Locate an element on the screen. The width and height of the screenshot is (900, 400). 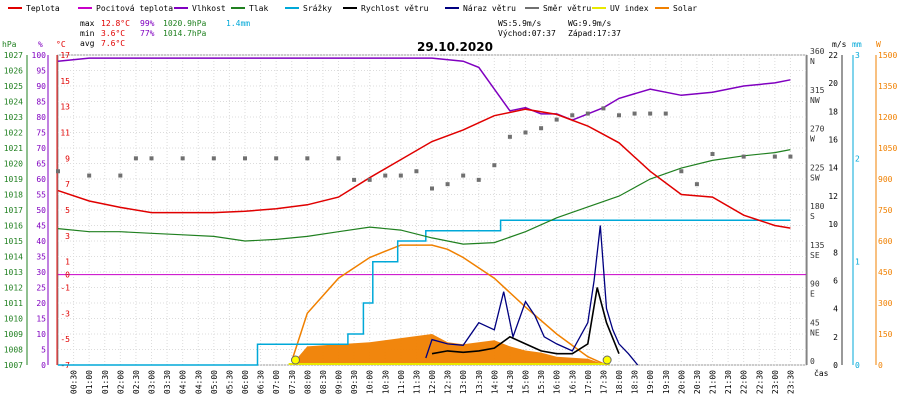
time-tick-label: 11:30 is located at coordinates (416, 382).